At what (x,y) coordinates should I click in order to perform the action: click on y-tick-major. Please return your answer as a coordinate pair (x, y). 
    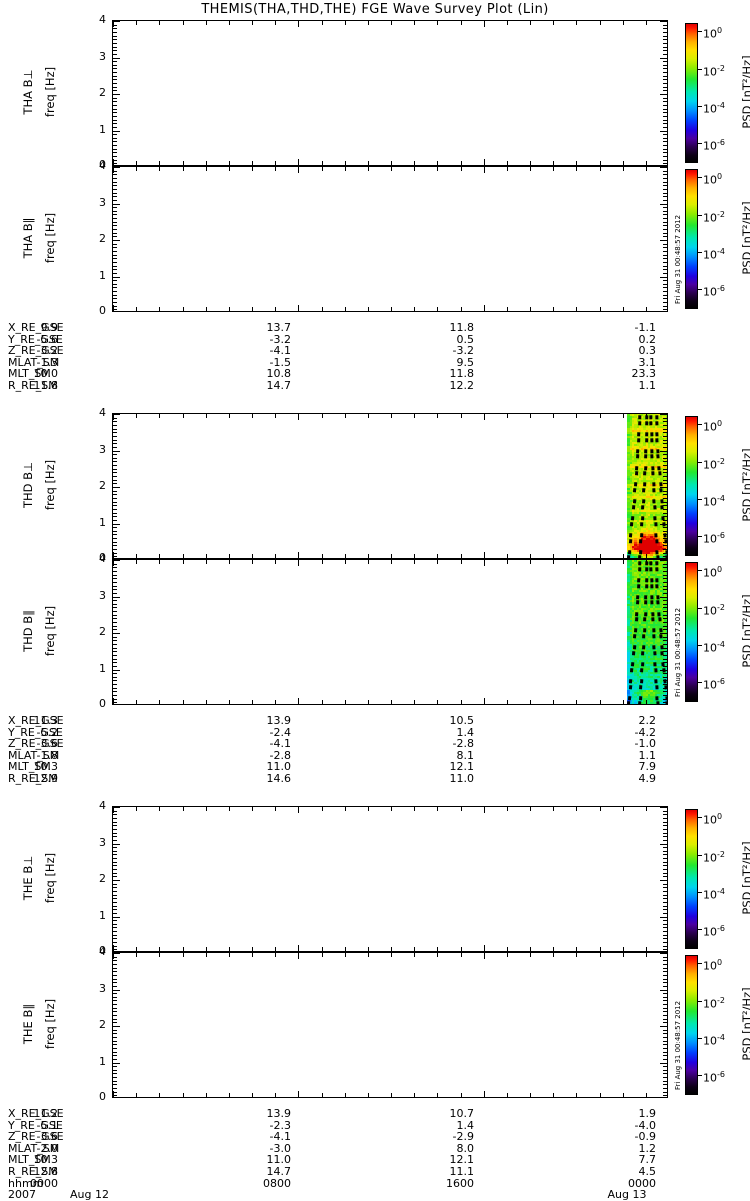
    Looking at the image, I should click on (116, 633).